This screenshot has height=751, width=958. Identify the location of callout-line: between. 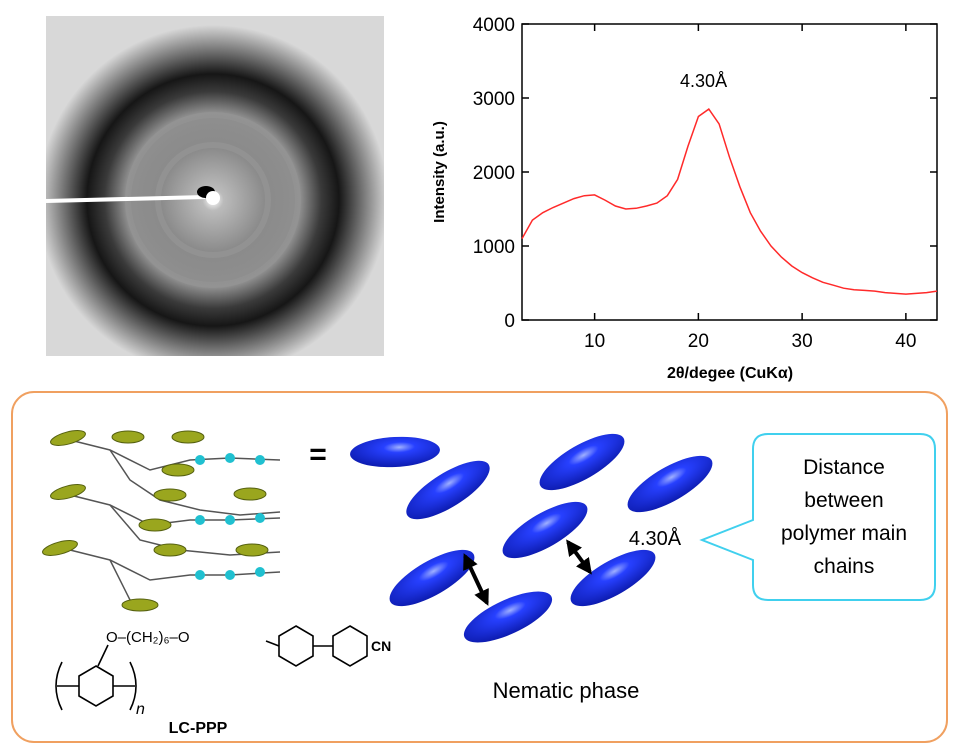
(843, 500).